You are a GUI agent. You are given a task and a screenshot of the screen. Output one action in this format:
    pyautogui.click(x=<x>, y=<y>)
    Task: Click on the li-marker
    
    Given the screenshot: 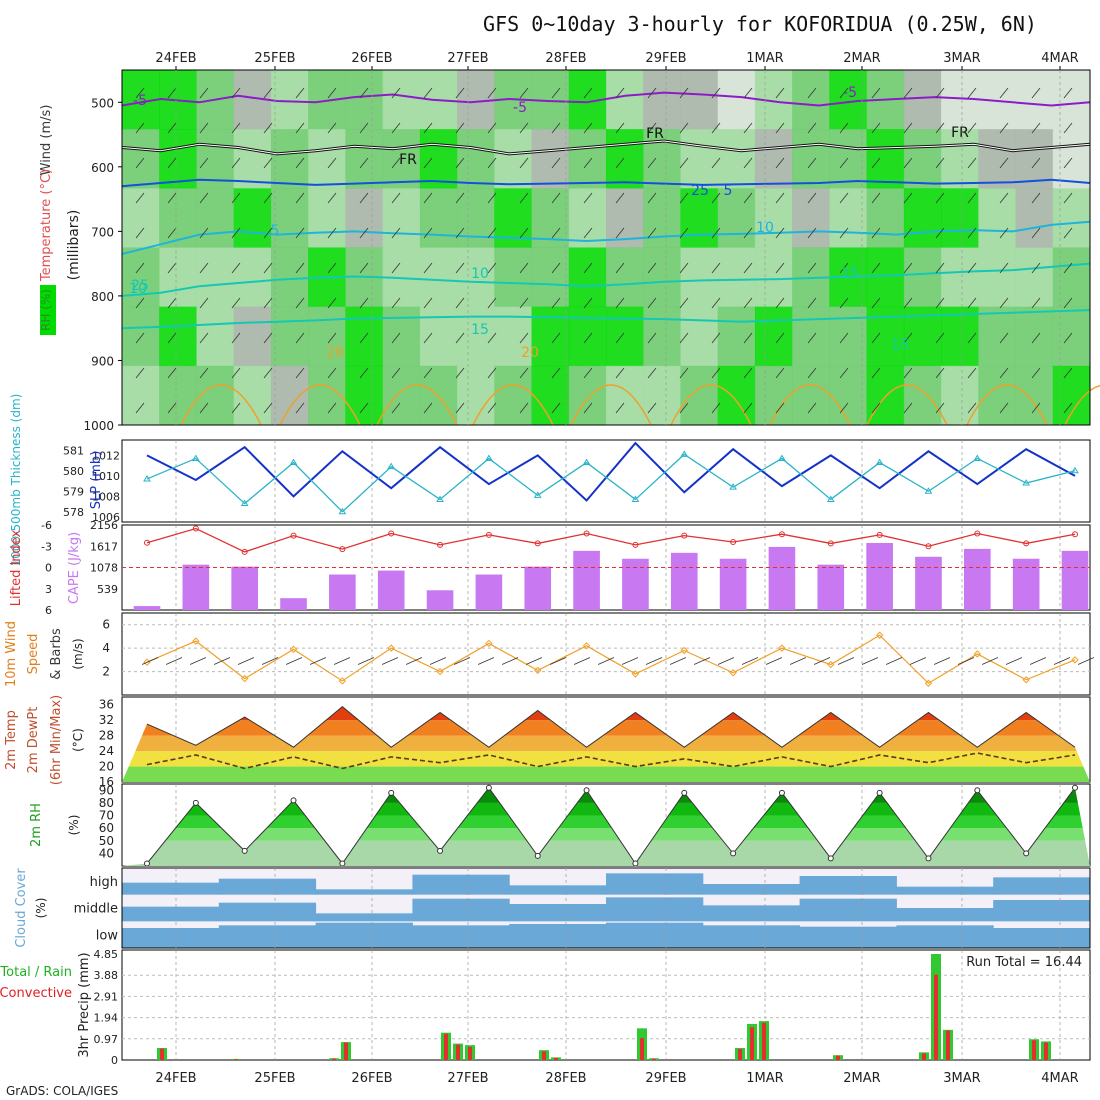 What is the action you would take?
    pyautogui.click(x=1075, y=534)
    